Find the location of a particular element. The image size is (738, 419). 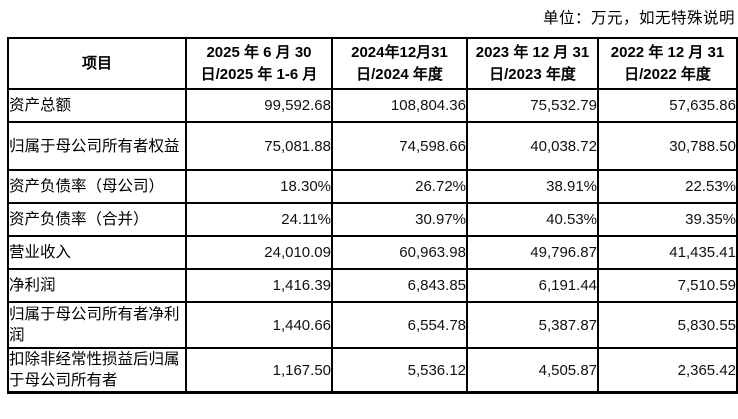

row-value: 26.72% is located at coordinates (399, 186).